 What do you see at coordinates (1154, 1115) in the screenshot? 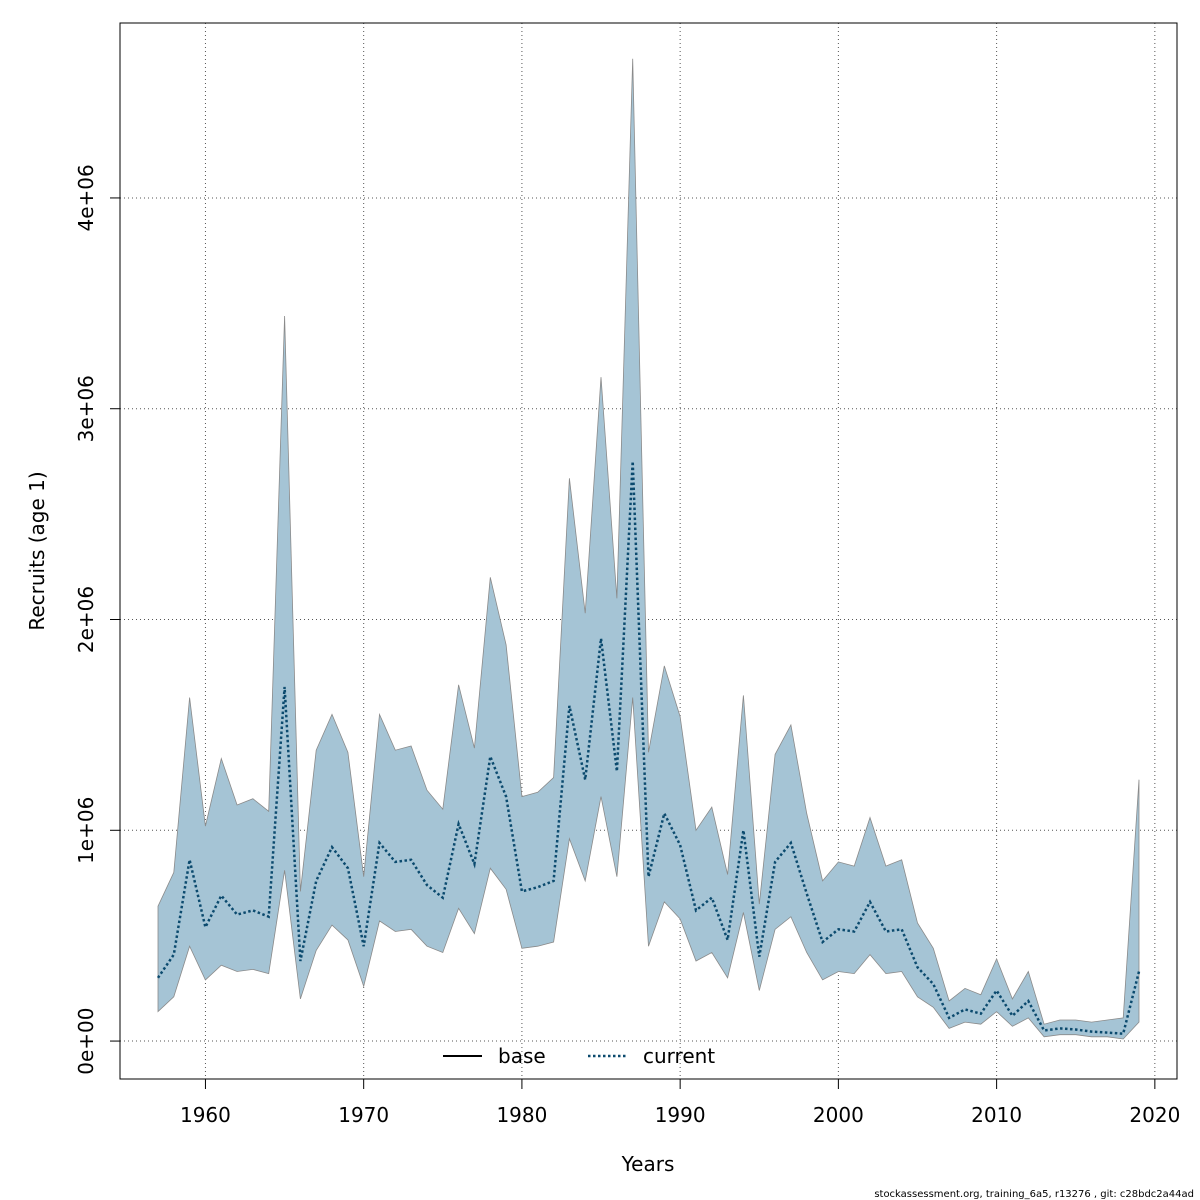
I see `x-tick-label: 2020` at bounding box center [1154, 1115].